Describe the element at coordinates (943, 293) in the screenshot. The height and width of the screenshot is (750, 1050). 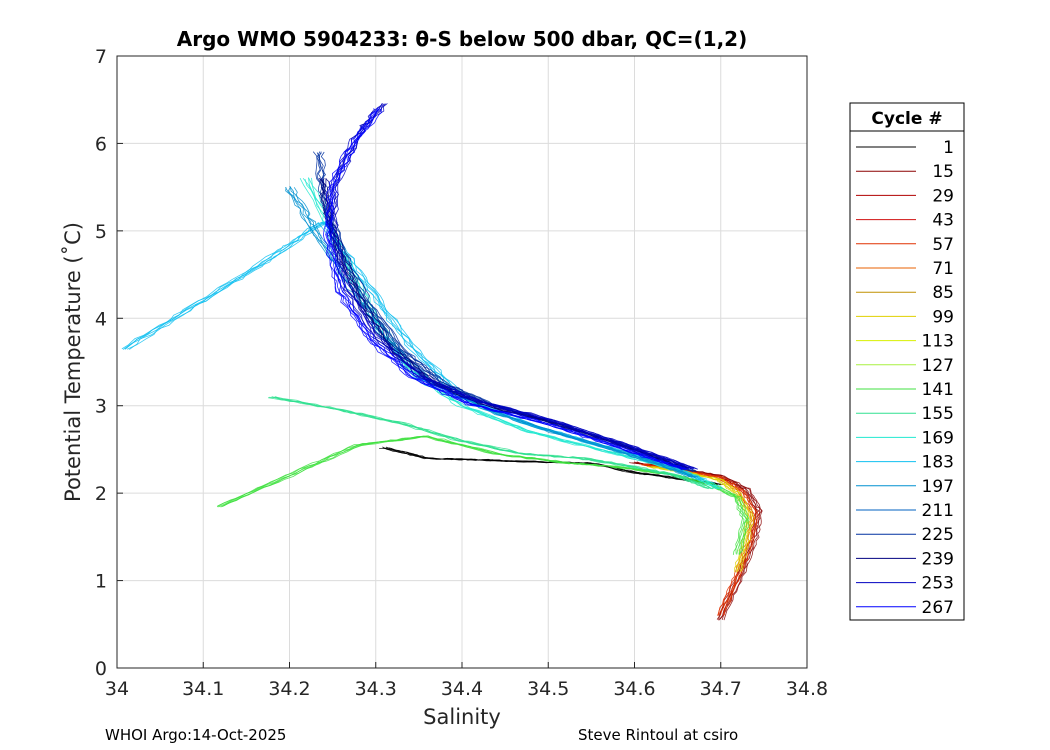
I see `legend-label: 85` at that location.